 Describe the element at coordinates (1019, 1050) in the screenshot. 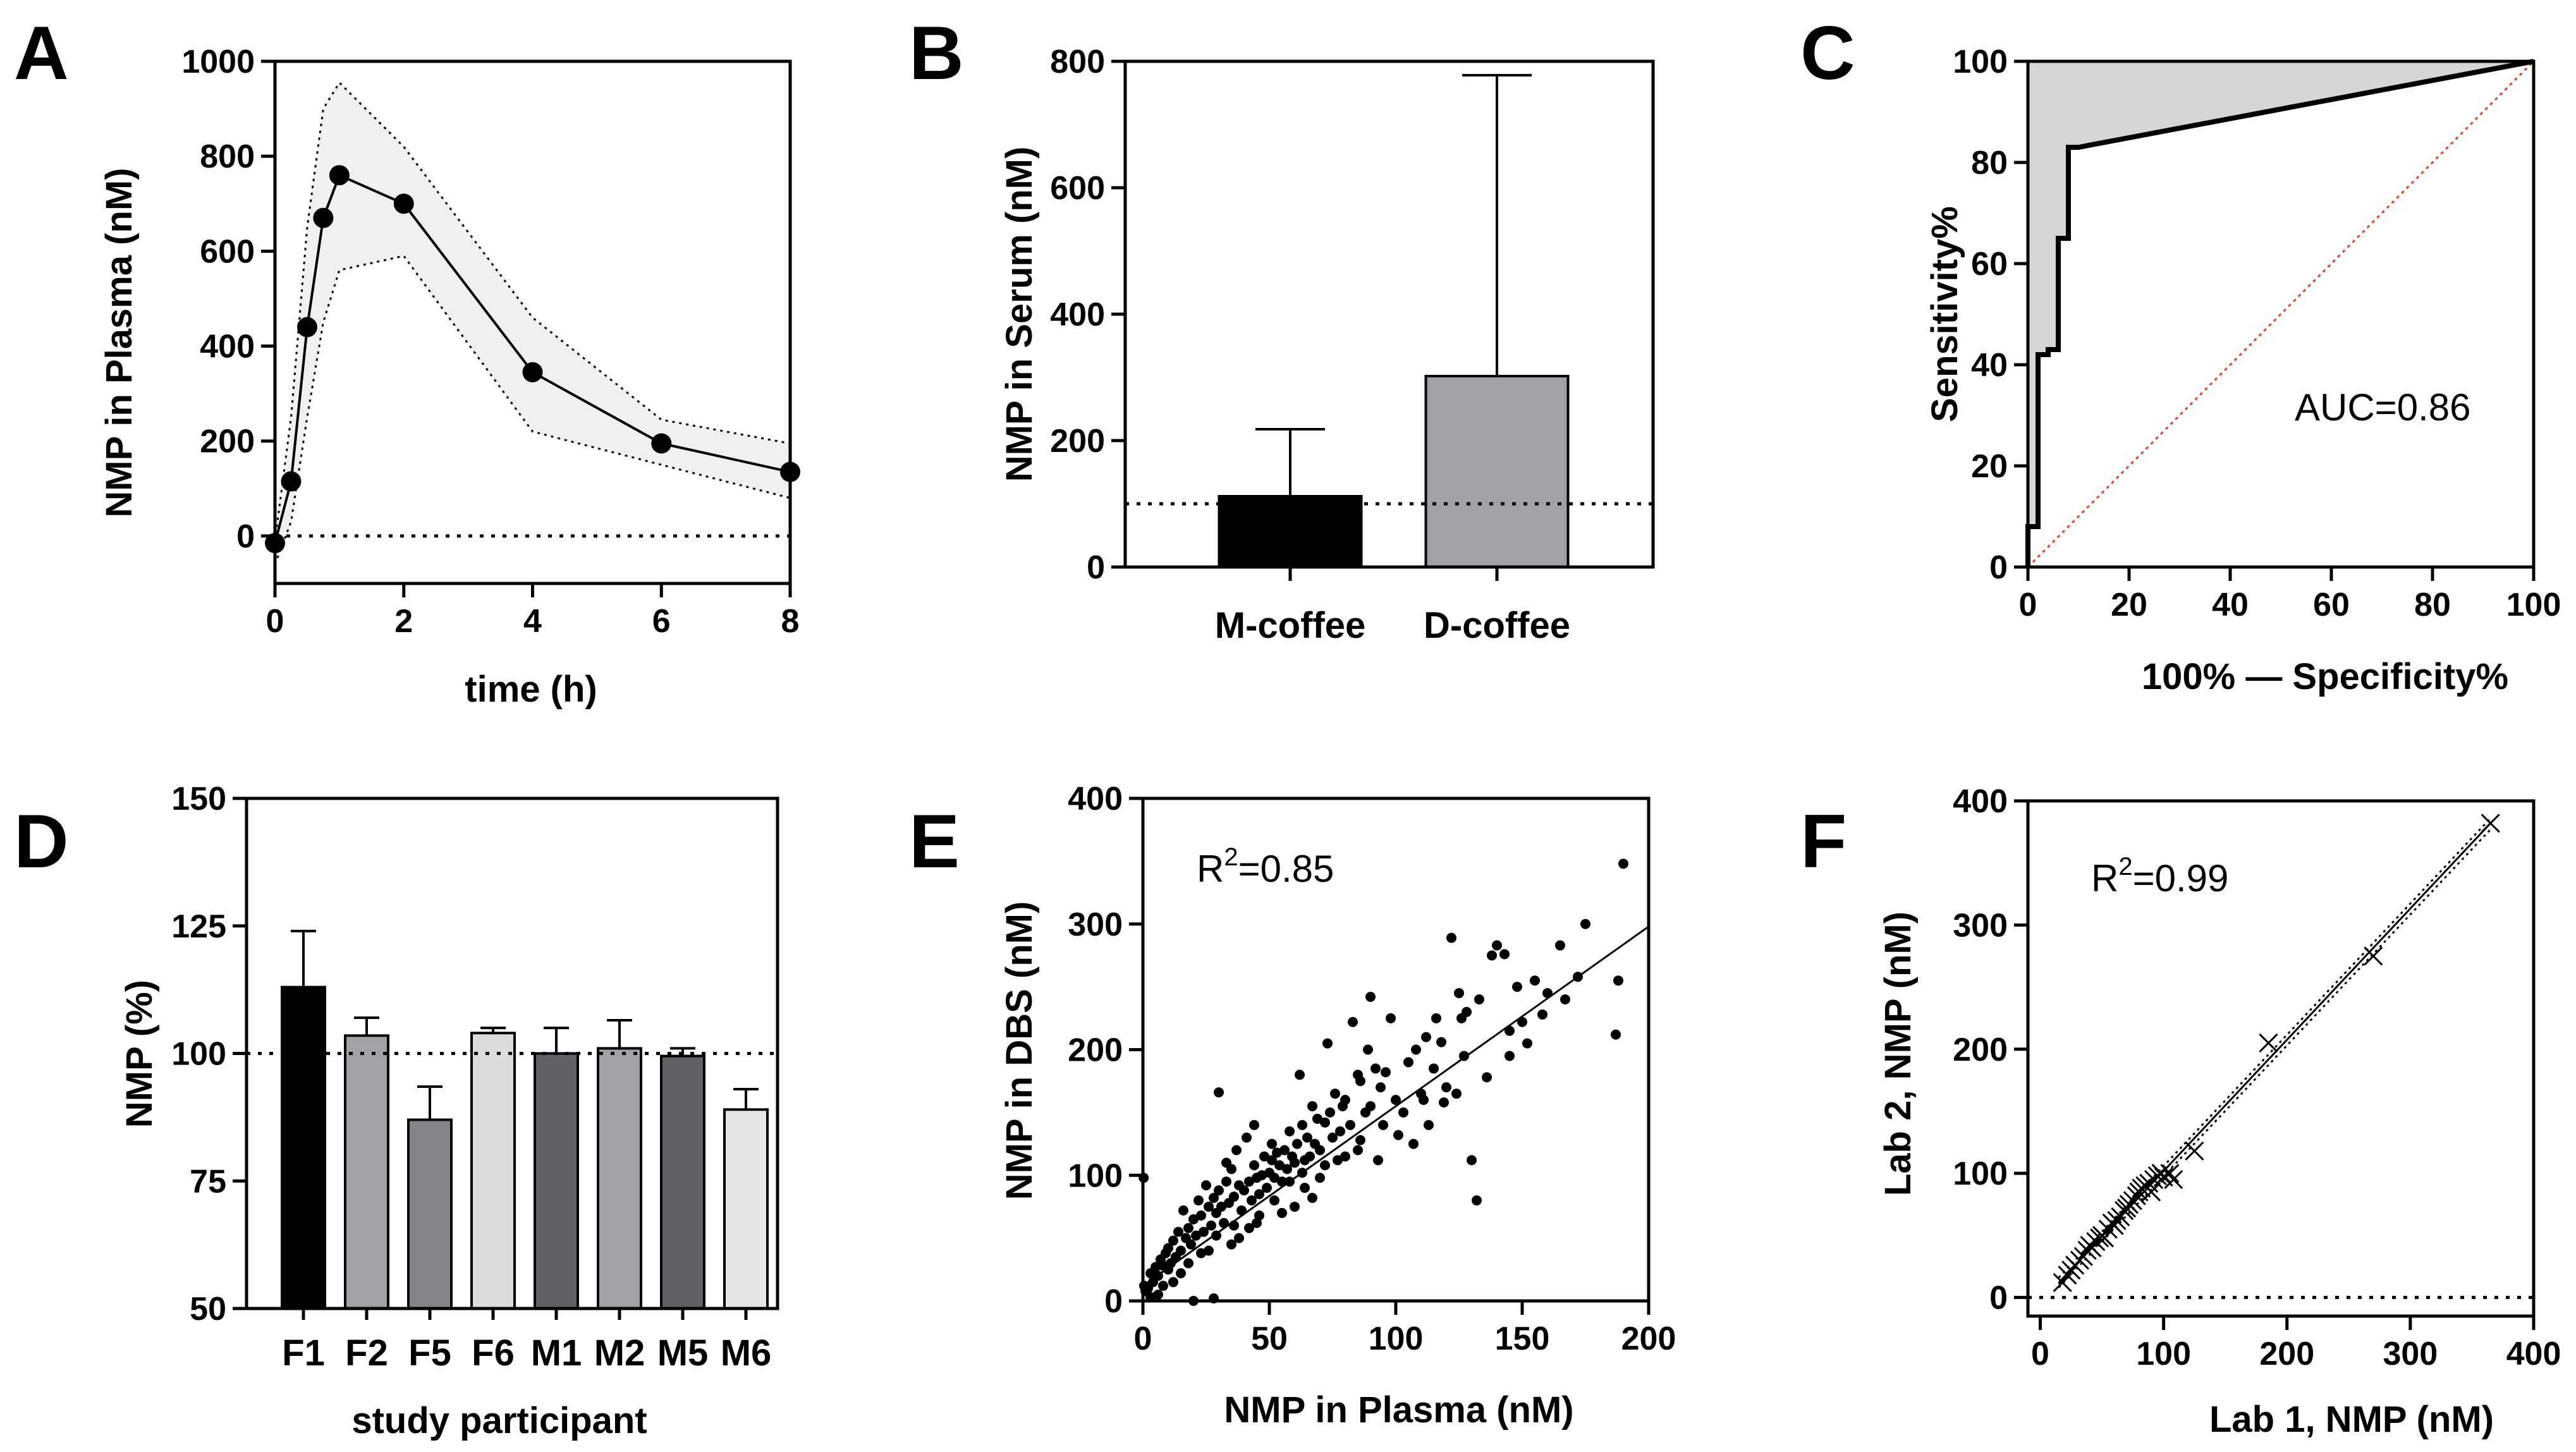

I see `panel-e-ylabel: NMP in DBS (nM)` at that location.